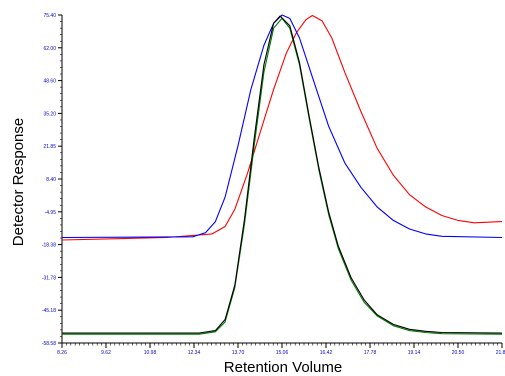  What do you see at coordinates (282, 353) in the screenshot?
I see `x-tick-label: 15.06` at bounding box center [282, 353].